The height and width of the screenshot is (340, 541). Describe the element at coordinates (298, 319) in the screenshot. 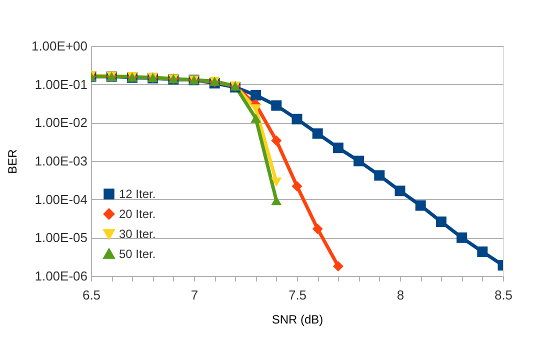

I see `x-axis-title: SNR (dB)` at that location.